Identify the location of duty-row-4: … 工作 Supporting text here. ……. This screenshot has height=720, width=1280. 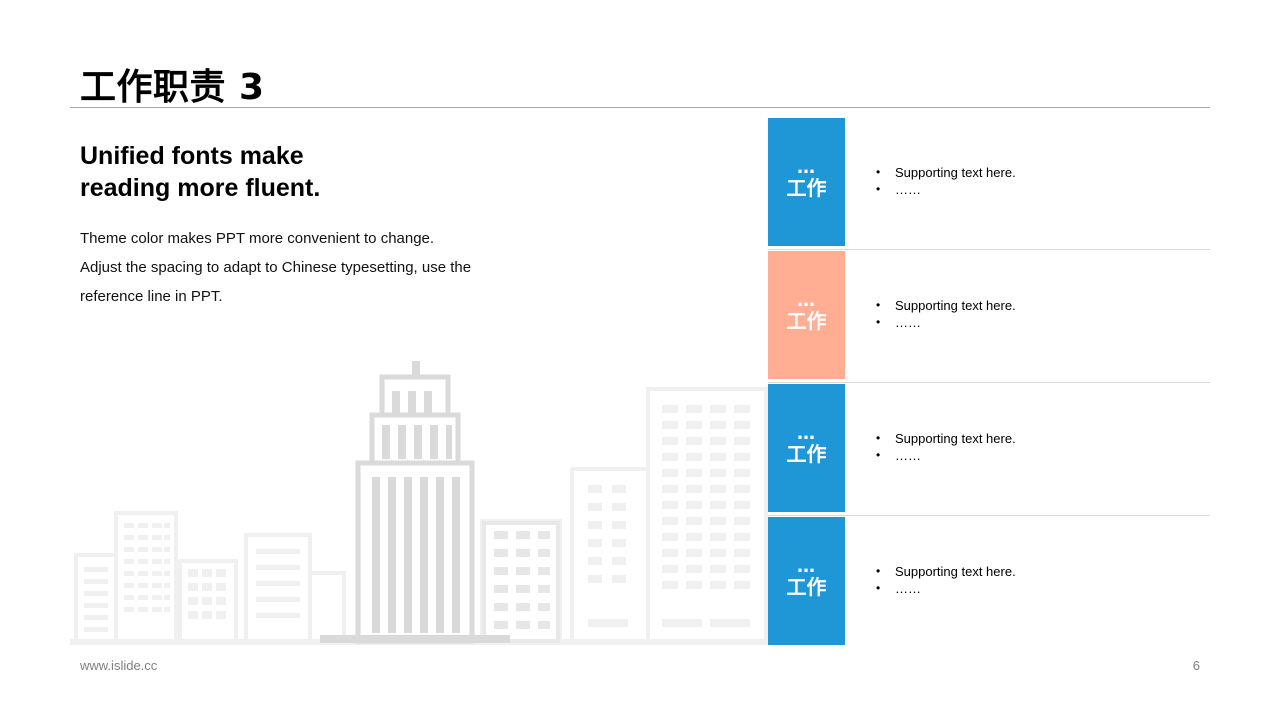
(989, 582).